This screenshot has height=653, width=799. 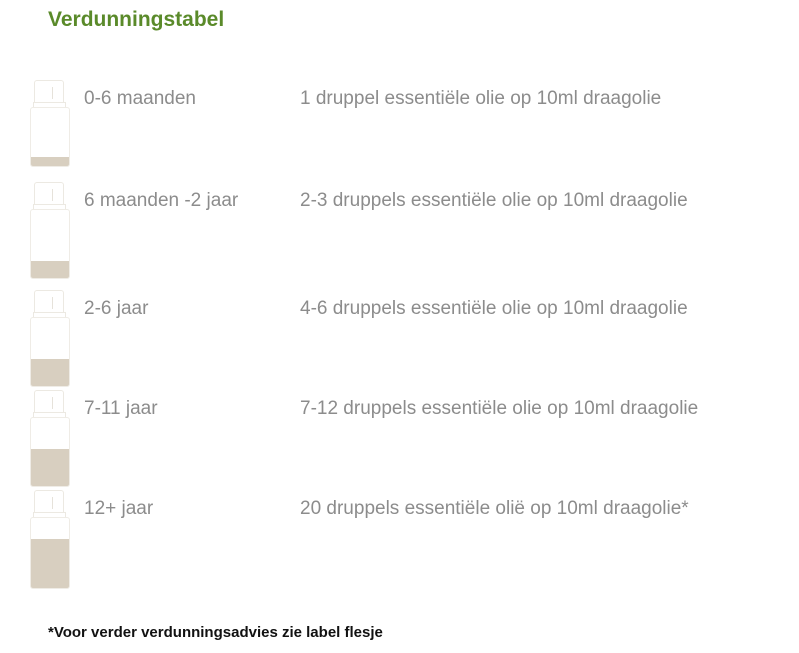 What do you see at coordinates (161, 200) in the screenshot?
I see `age-label: 6 maanden -2 jaar` at bounding box center [161, 200].